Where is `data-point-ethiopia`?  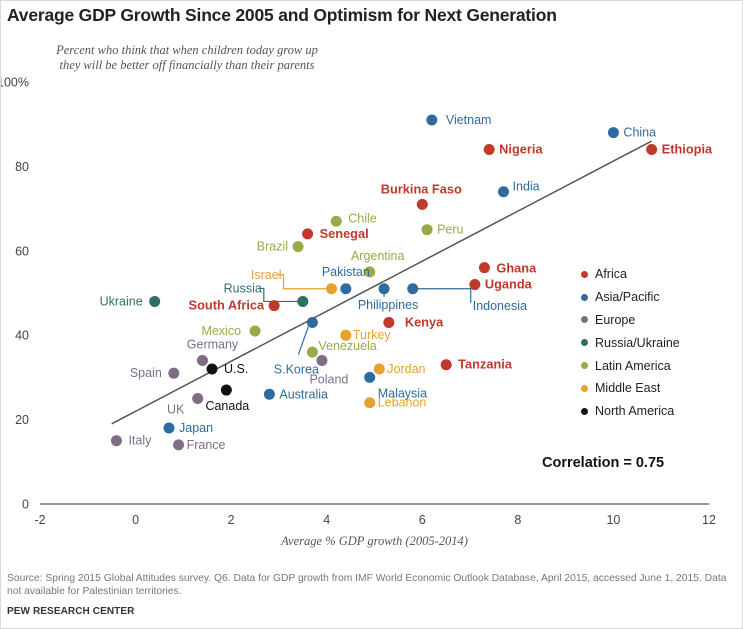
data-point-ethiopia is located at coordinates (652, 150).